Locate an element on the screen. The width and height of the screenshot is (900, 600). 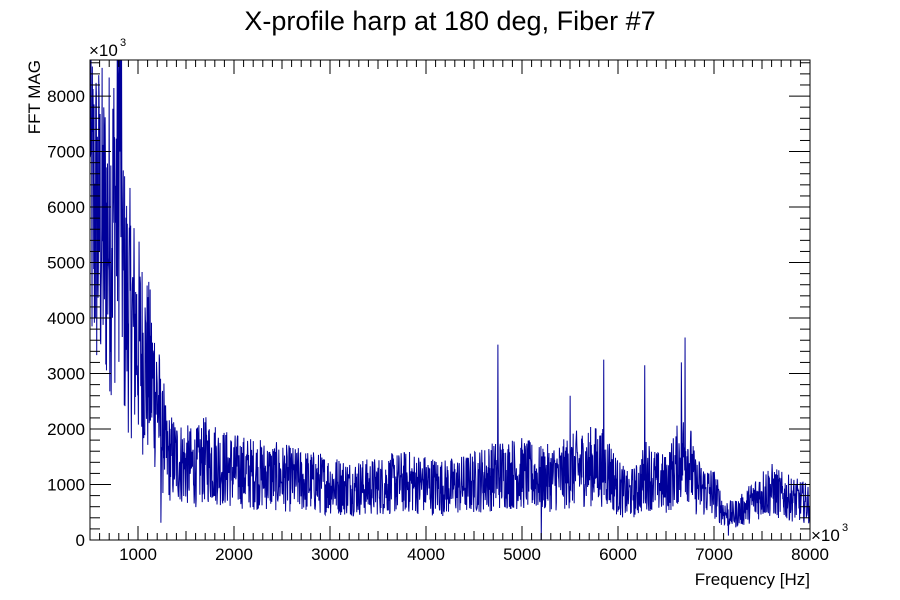
x-multiplier-base: ×10 is located at coordinates (825, 535).